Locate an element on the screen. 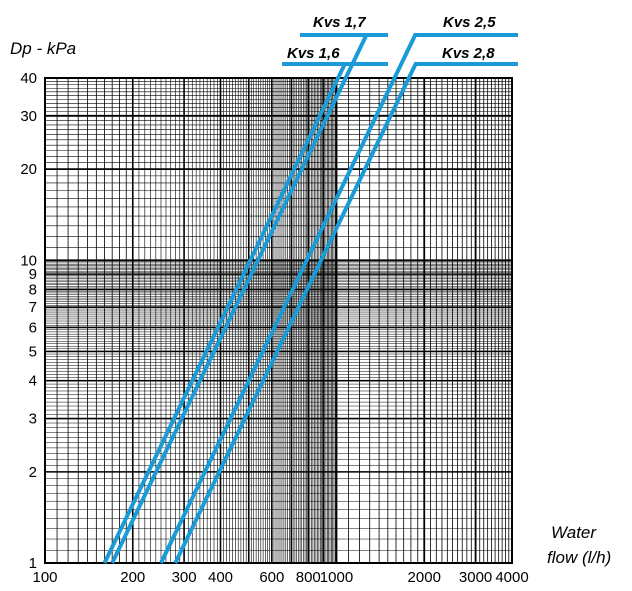 This screenshot has width=632, height=591. series-label: Kvs 1,7 is located at coordinates (339, 22).